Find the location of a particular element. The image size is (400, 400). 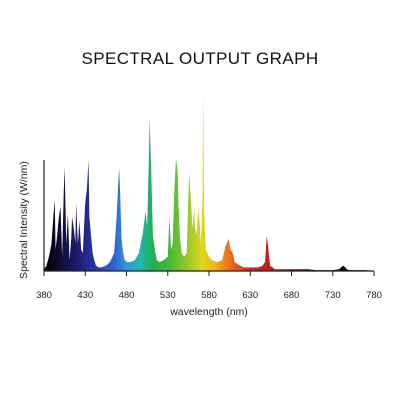

x-tick-label: 480 is located at coordinates (127, 295).